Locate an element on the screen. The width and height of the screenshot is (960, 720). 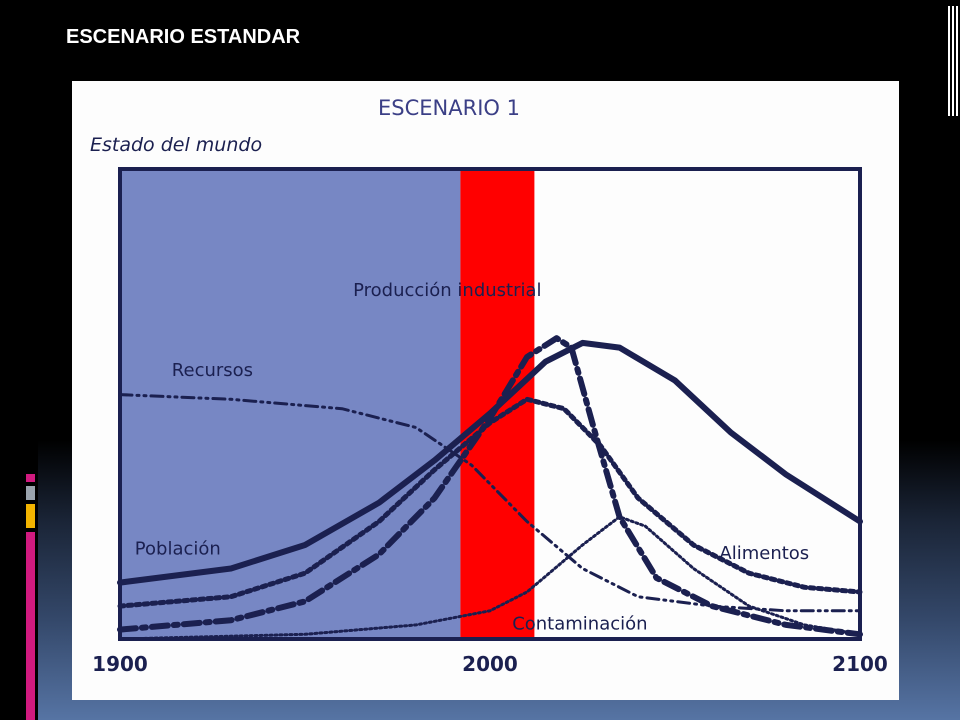
x-tick-layer: 1900 2000 2100 is located at coordinates (490, 664).